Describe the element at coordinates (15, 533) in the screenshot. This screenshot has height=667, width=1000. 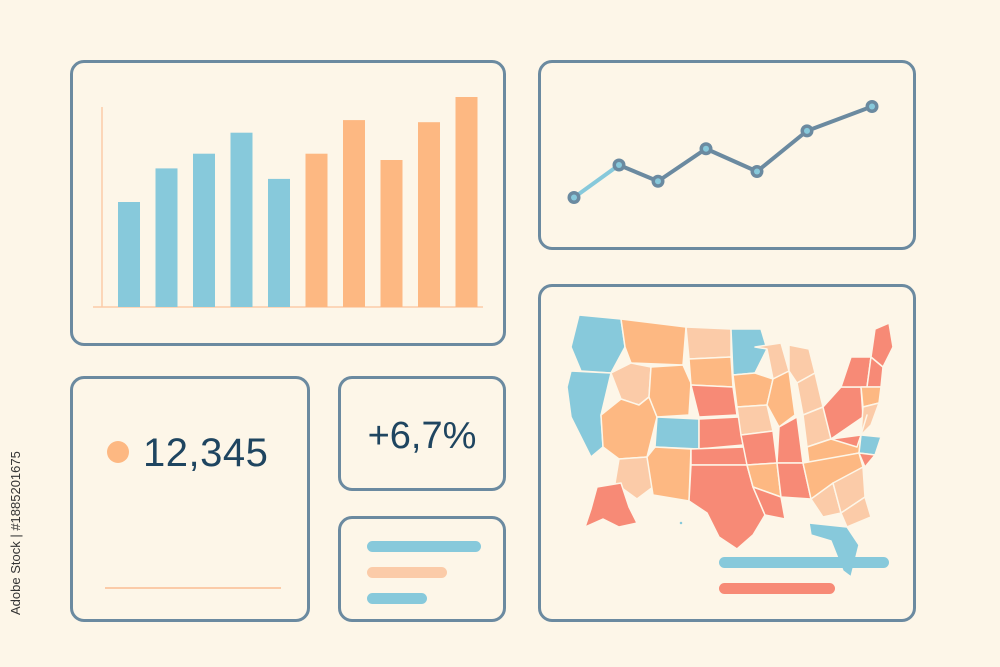
I see `stock-watermark: Adobe Stock | #1885201675` at that location.